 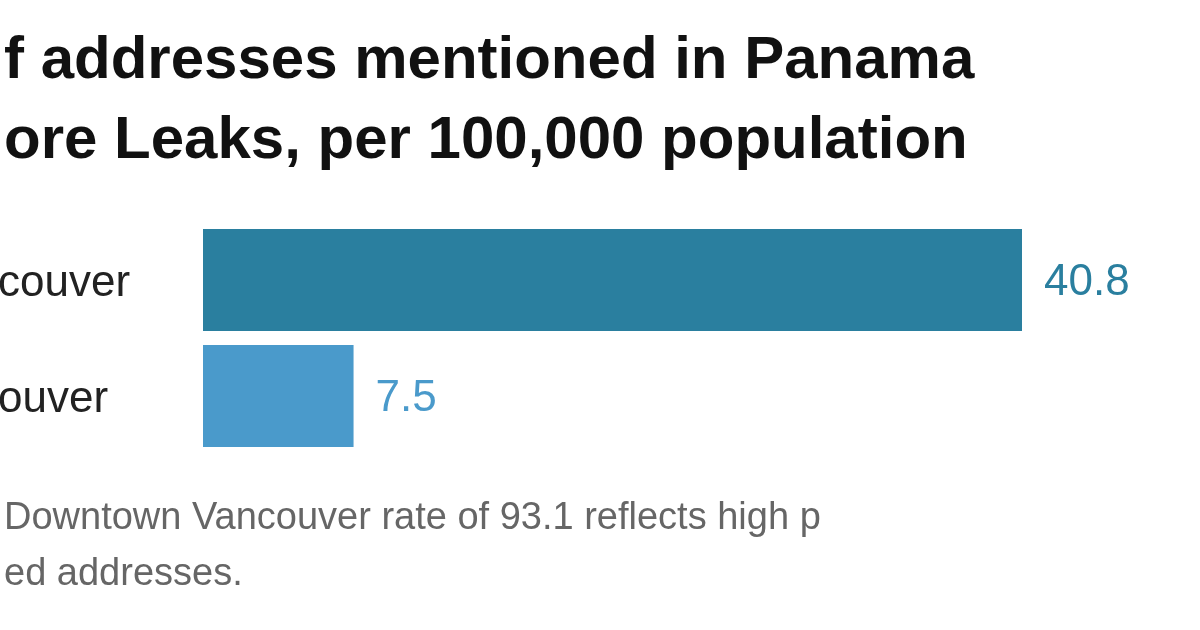 I want to click on y-tick-label: couver, so click(x=65, y=280).